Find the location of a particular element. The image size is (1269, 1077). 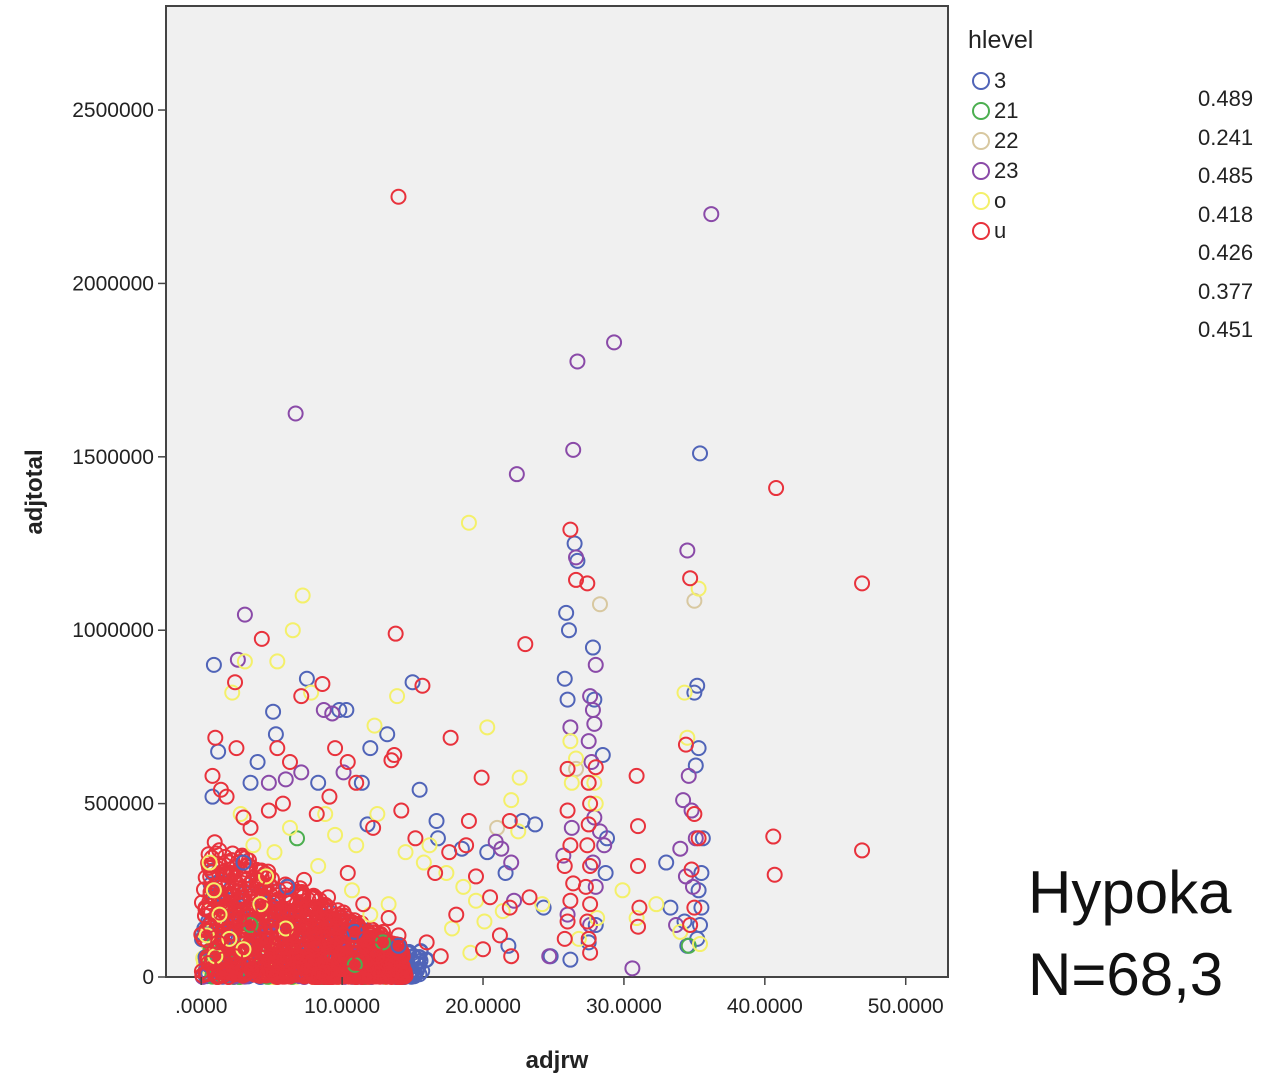

legend: 3 21 22 23 o u is located at coordinates (995, 156).